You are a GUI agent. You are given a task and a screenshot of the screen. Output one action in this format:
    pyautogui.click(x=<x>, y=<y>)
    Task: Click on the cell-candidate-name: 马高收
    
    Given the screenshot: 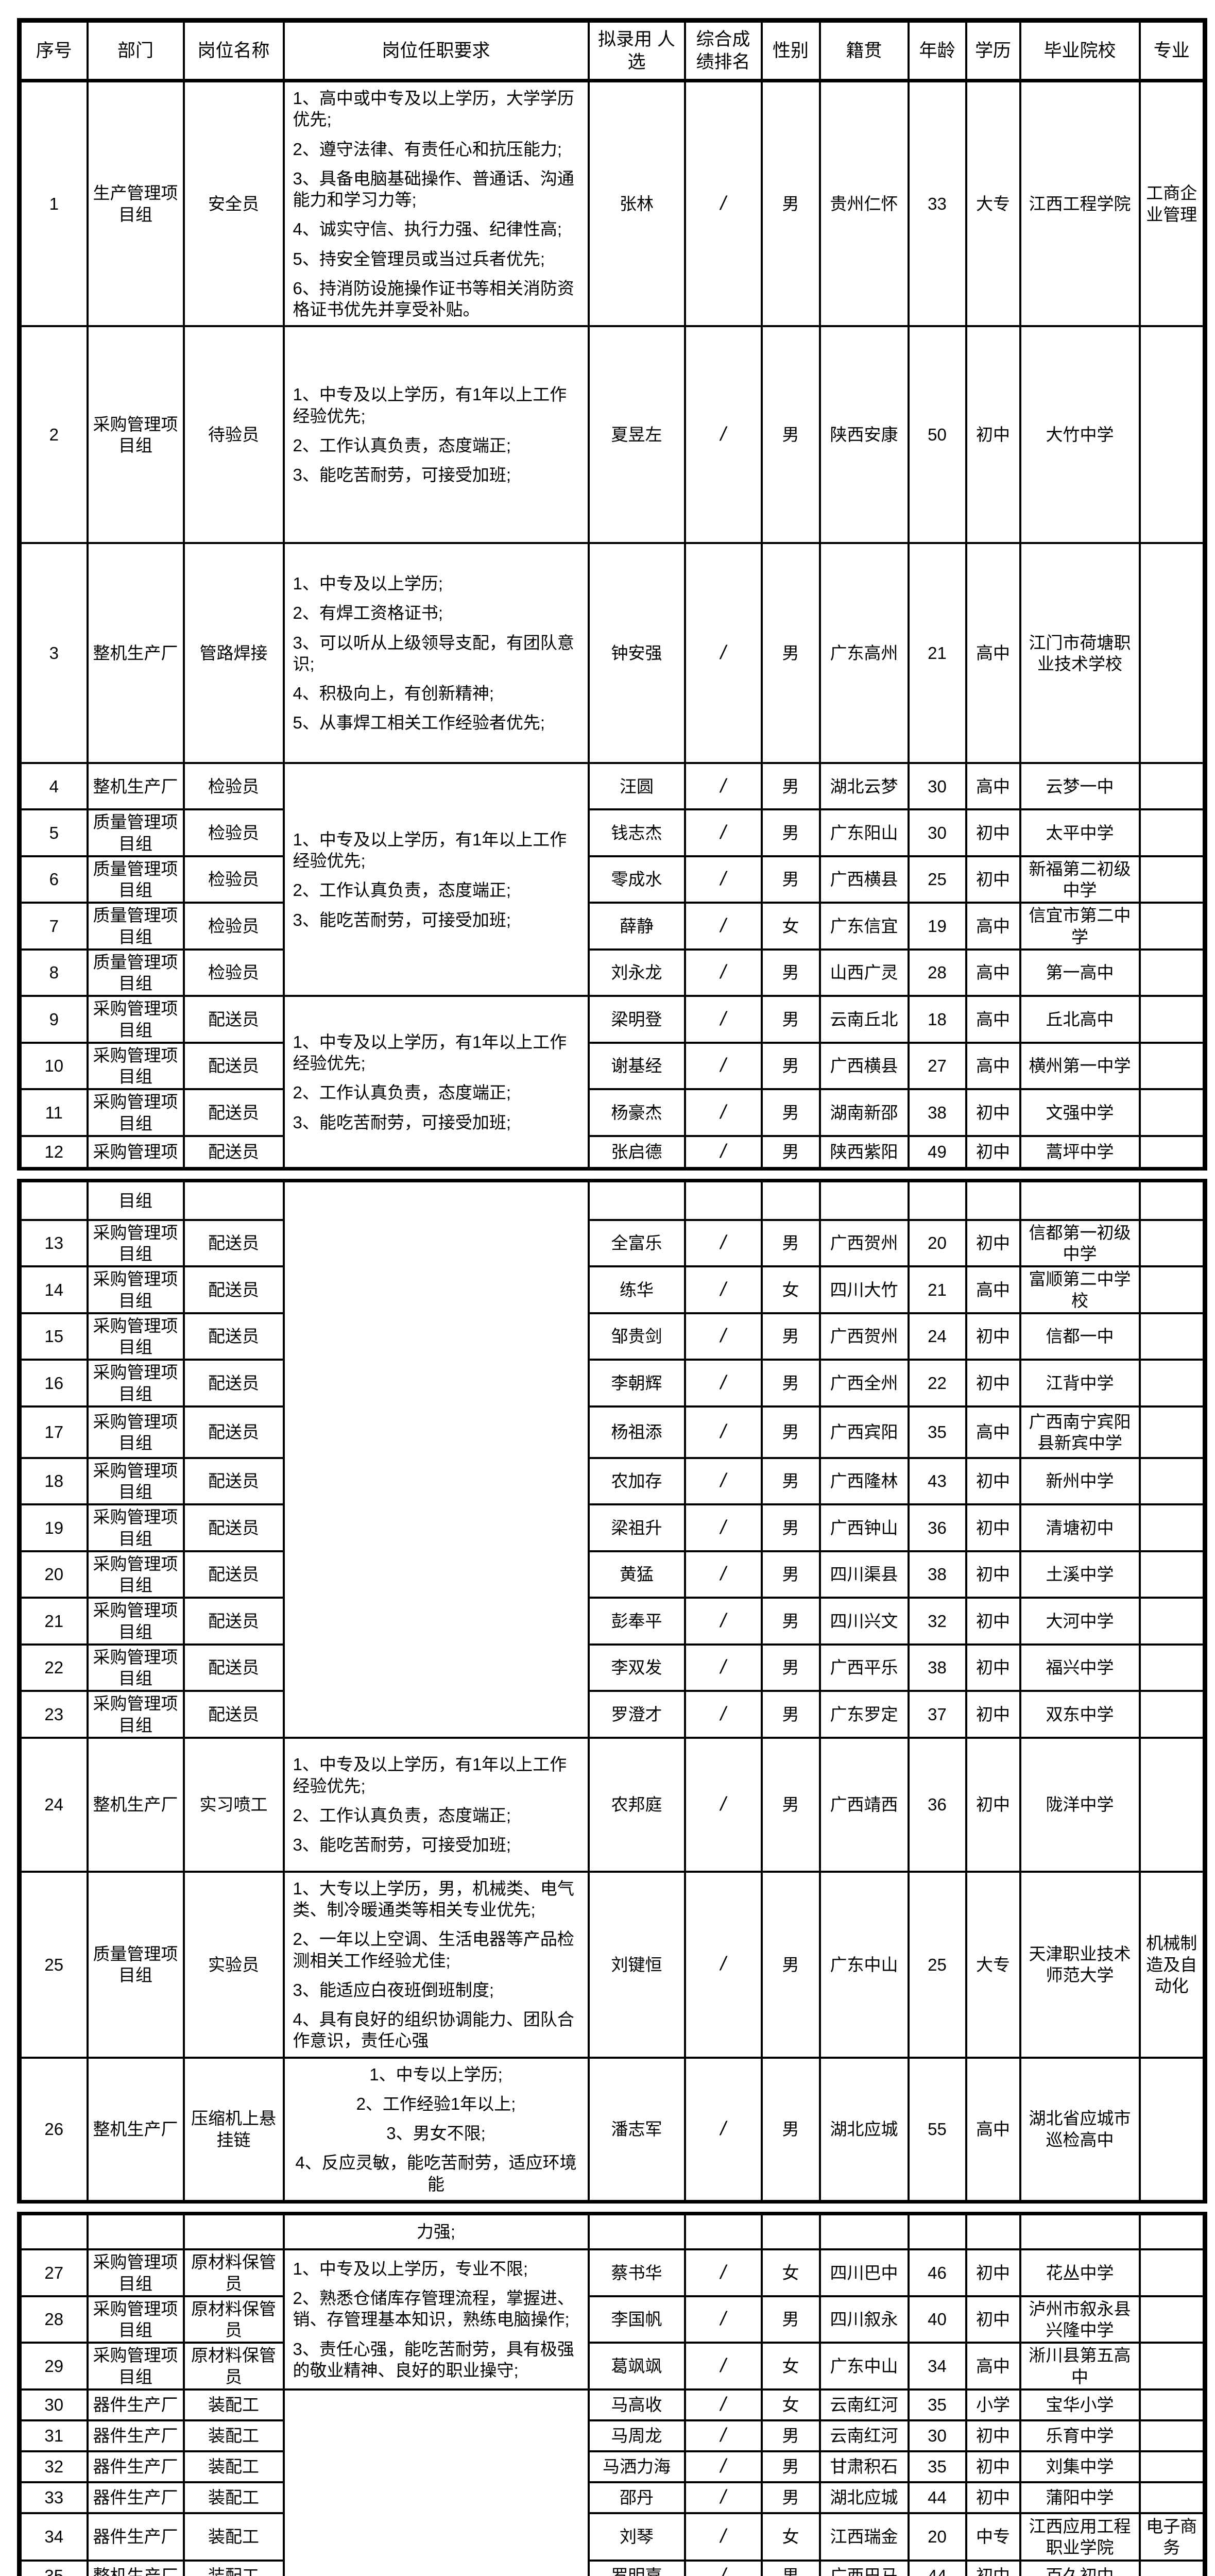 What is the action you would take?
    pyautogui.click(x=636, y=2404)
    